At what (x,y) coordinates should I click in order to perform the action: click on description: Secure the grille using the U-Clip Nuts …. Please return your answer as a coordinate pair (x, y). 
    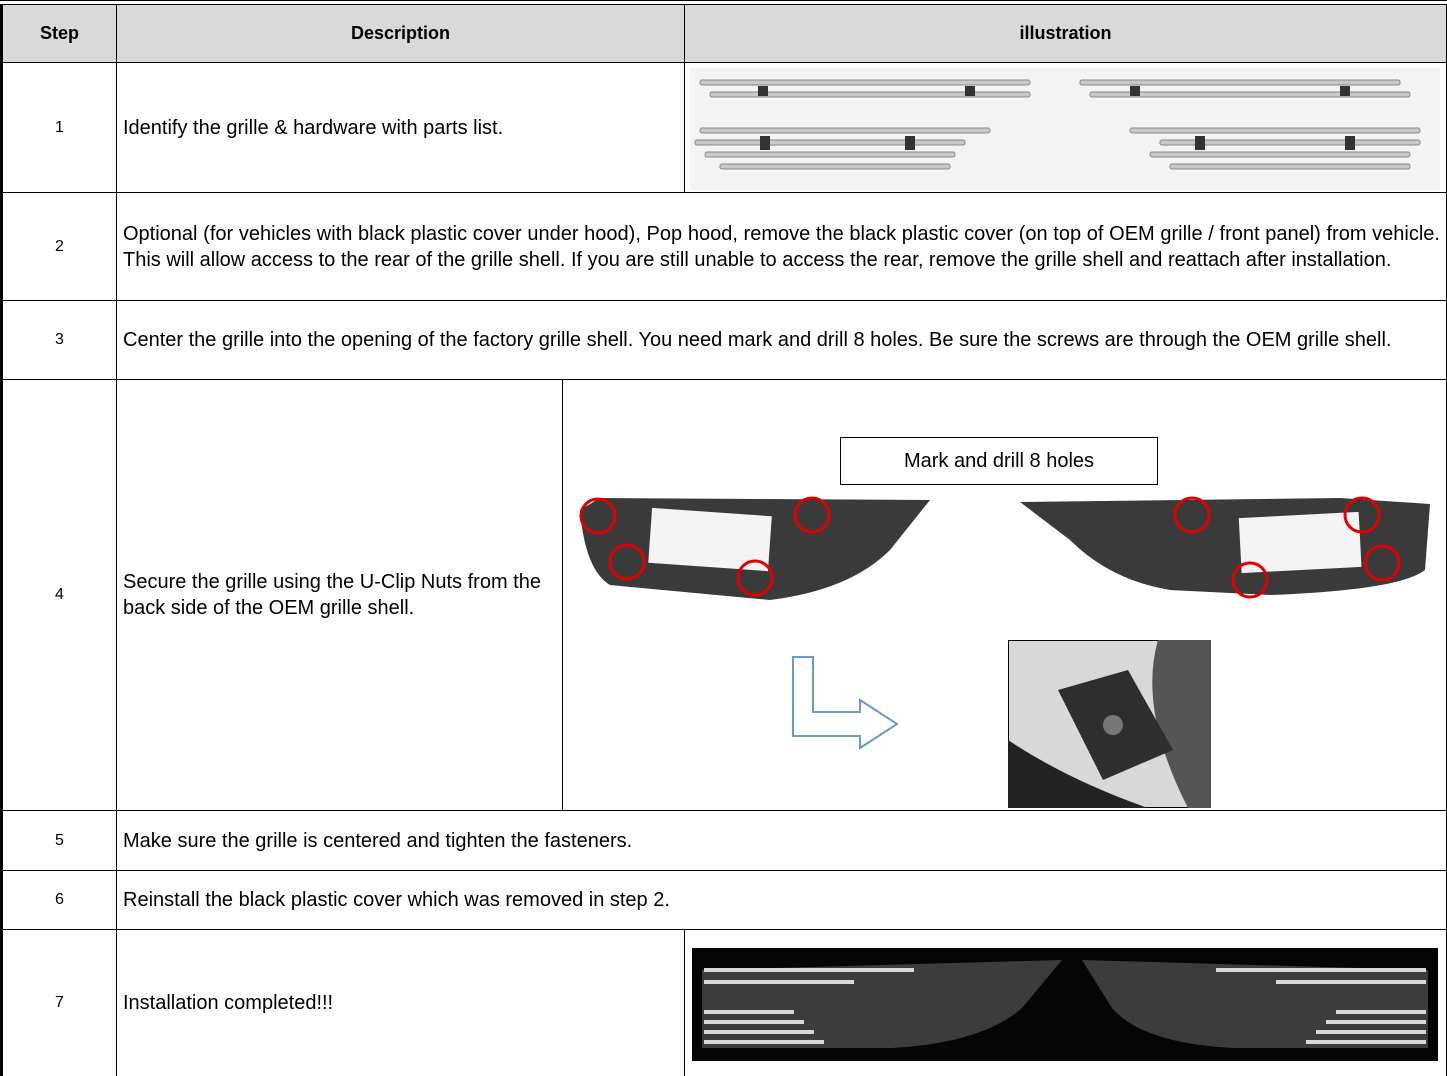
    Looking at the image, I should click on (340, 595).